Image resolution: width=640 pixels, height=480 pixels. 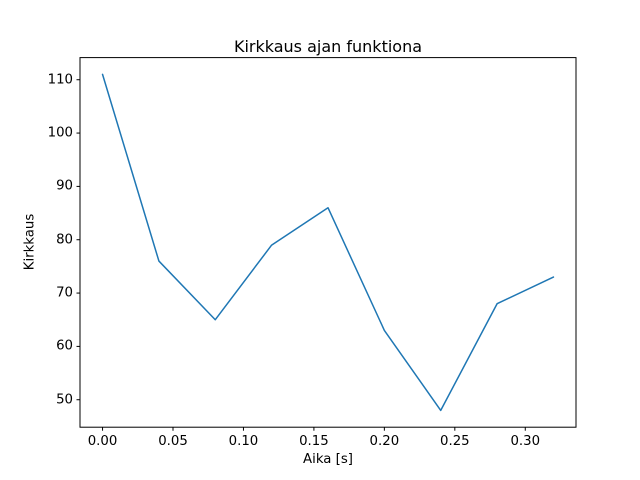 What do you see at coordinates (102, 441) in the screenshot?
I see `x-tick-label: 0.00` at bounding box center [102, 441].